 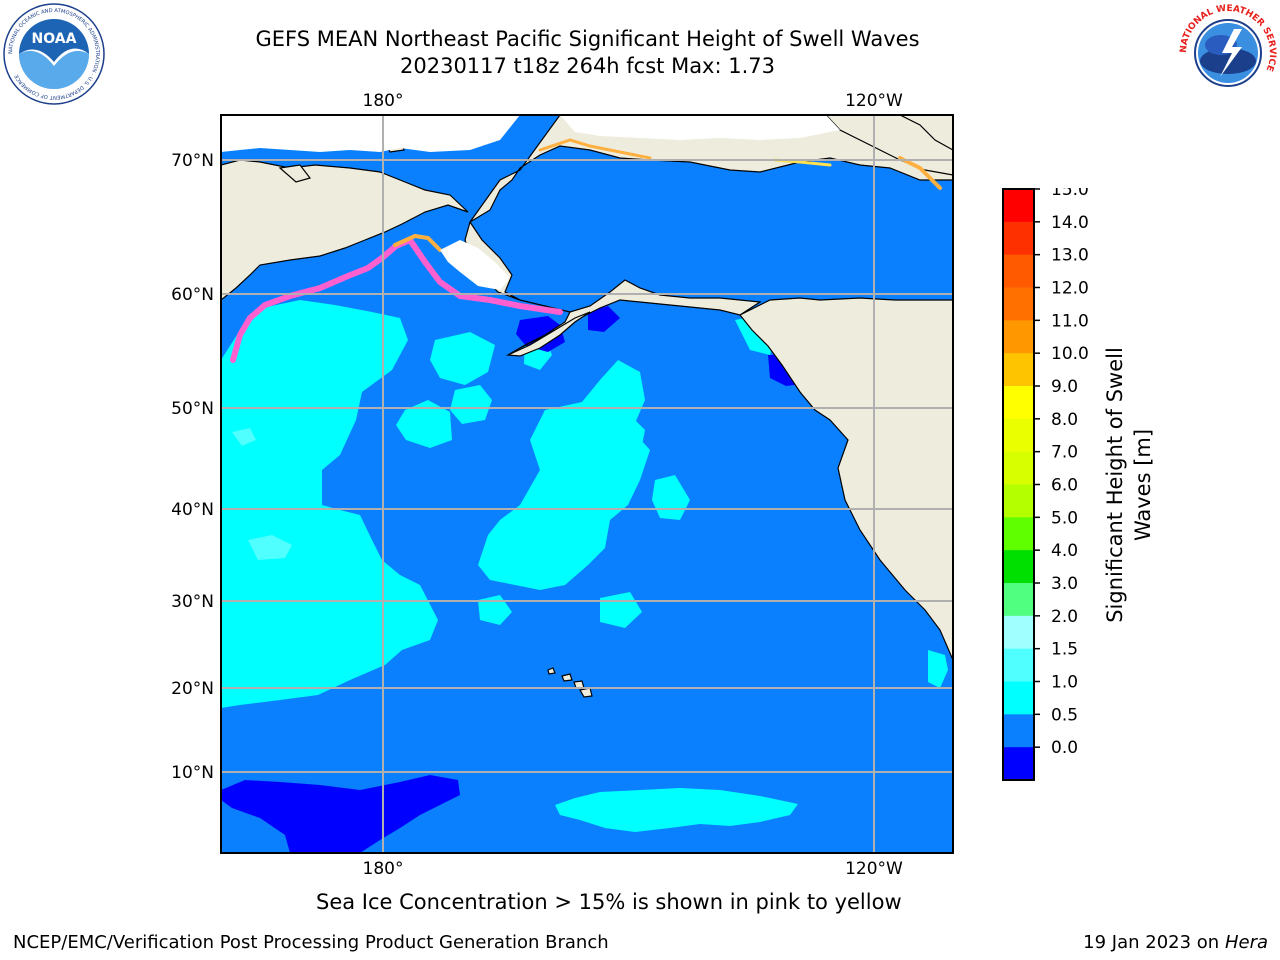 I want to click on lat-label-50n: 50°N, so click(x=192, y=409).